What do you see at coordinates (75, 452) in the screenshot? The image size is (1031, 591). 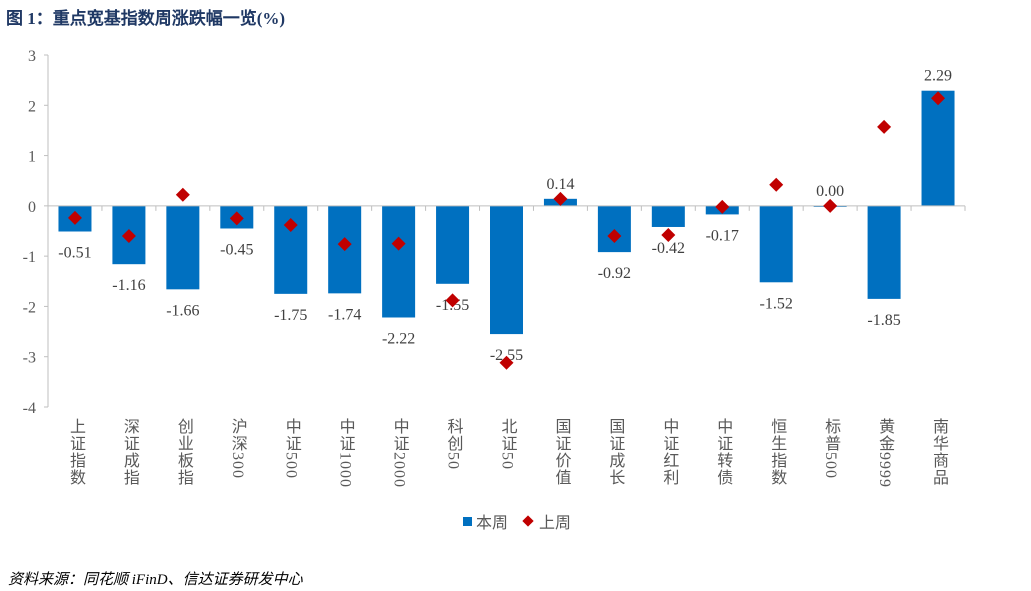 I see `category-label: 上证指数` at bounding box center [75, 452].